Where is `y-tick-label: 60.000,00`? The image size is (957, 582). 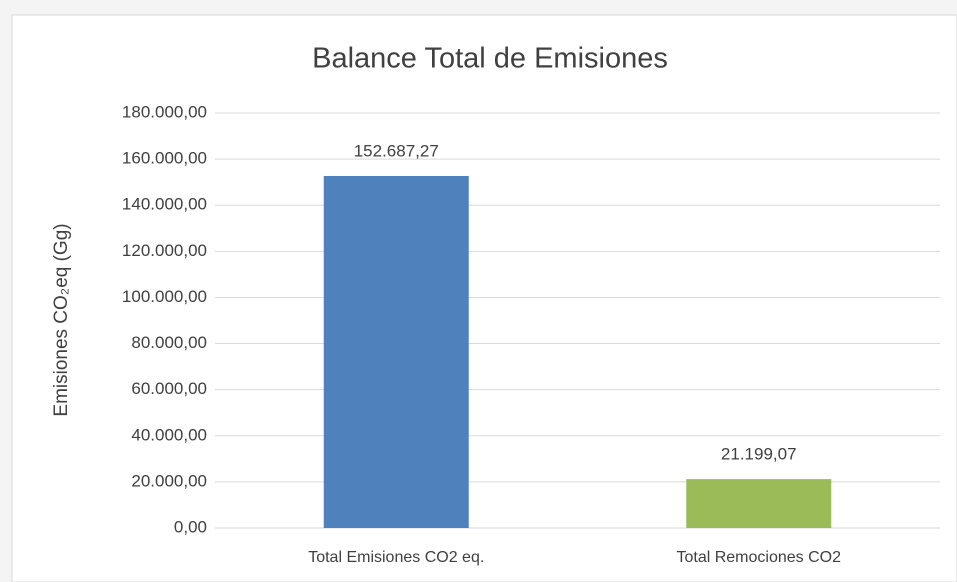 y-tick-label: 60.000,00 is located at coordinates (169, 388).